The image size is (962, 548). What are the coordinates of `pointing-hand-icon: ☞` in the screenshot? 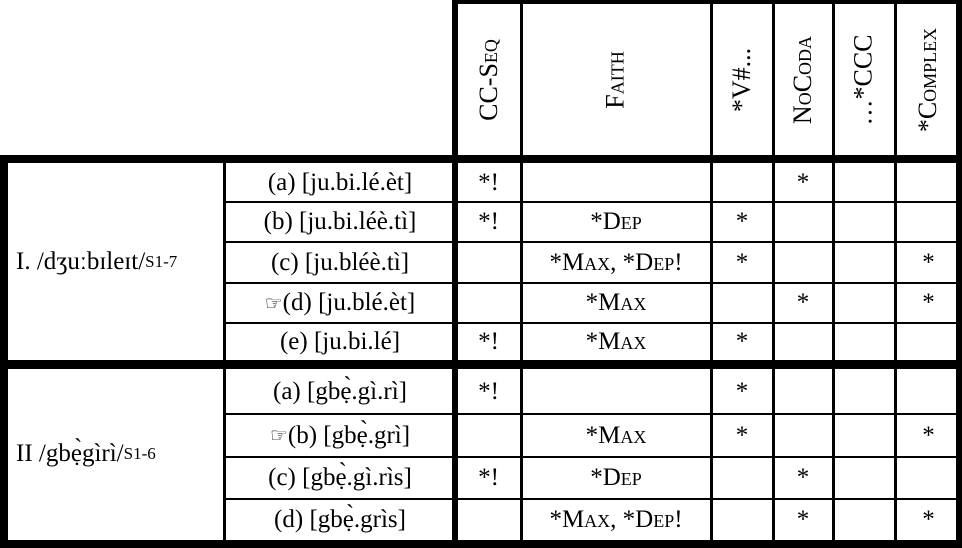 It's located at (278, 436).